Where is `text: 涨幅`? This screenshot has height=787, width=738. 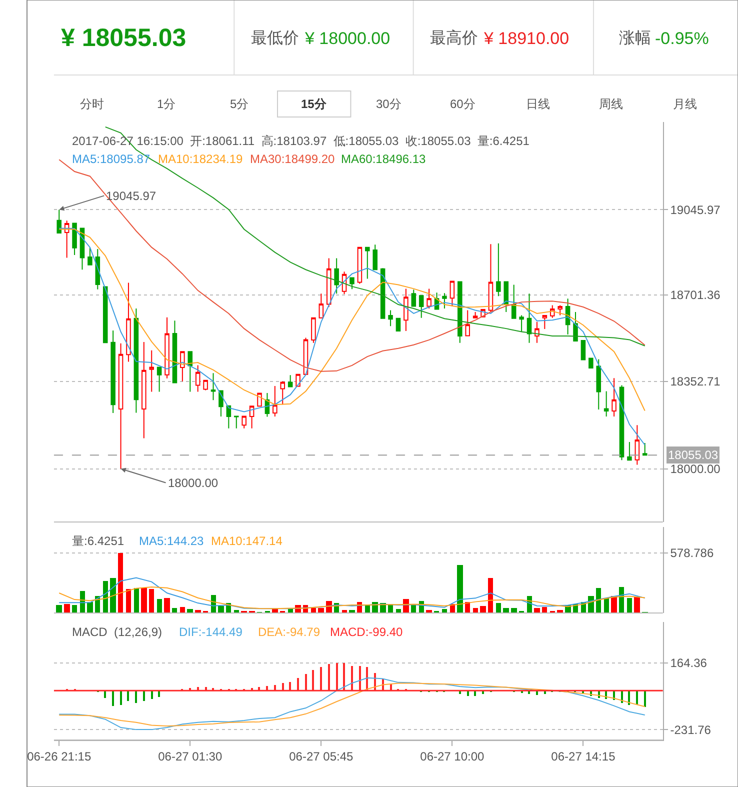
text: 涨幅 is located at coordinates (635, 38).